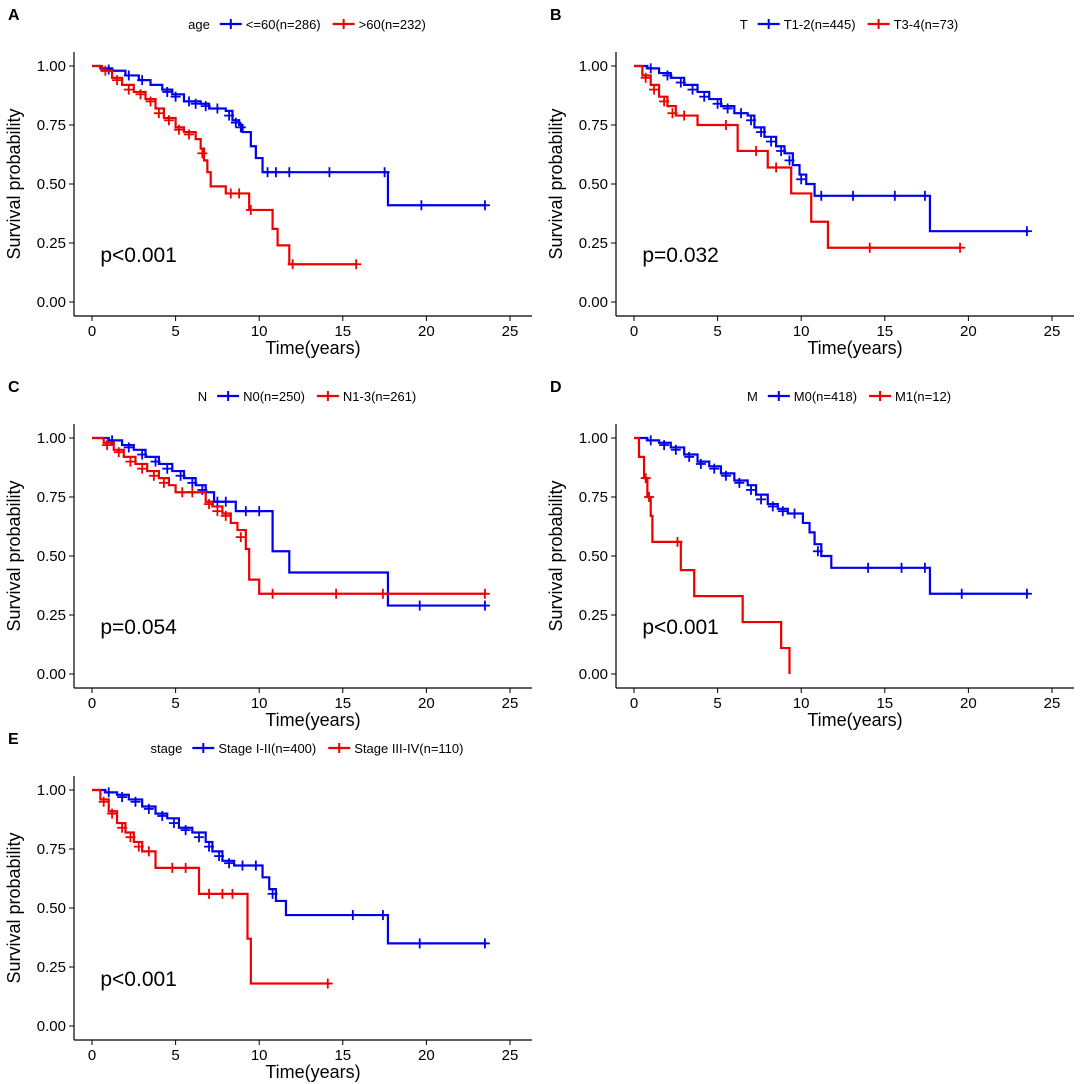 The image size is (1084, 1084). Describe the element at coordinates (680, 627) in the screenshot. I see `p-value-label: p<0.001` at that location.